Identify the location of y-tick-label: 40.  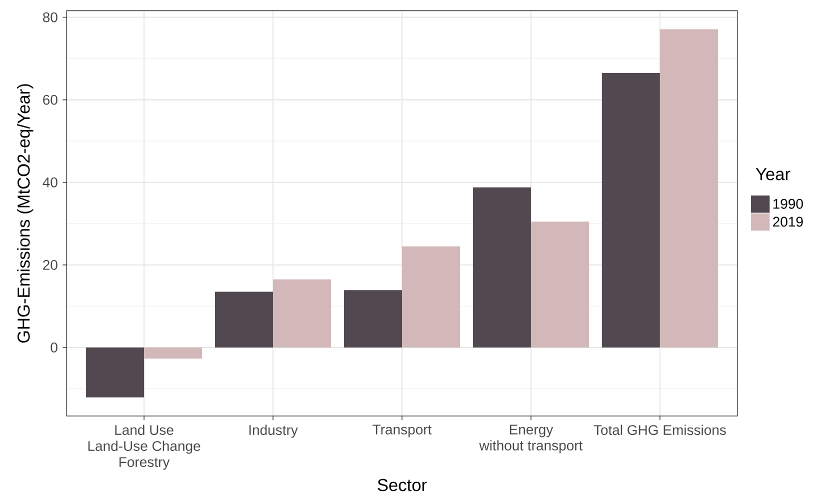
(50, 182).